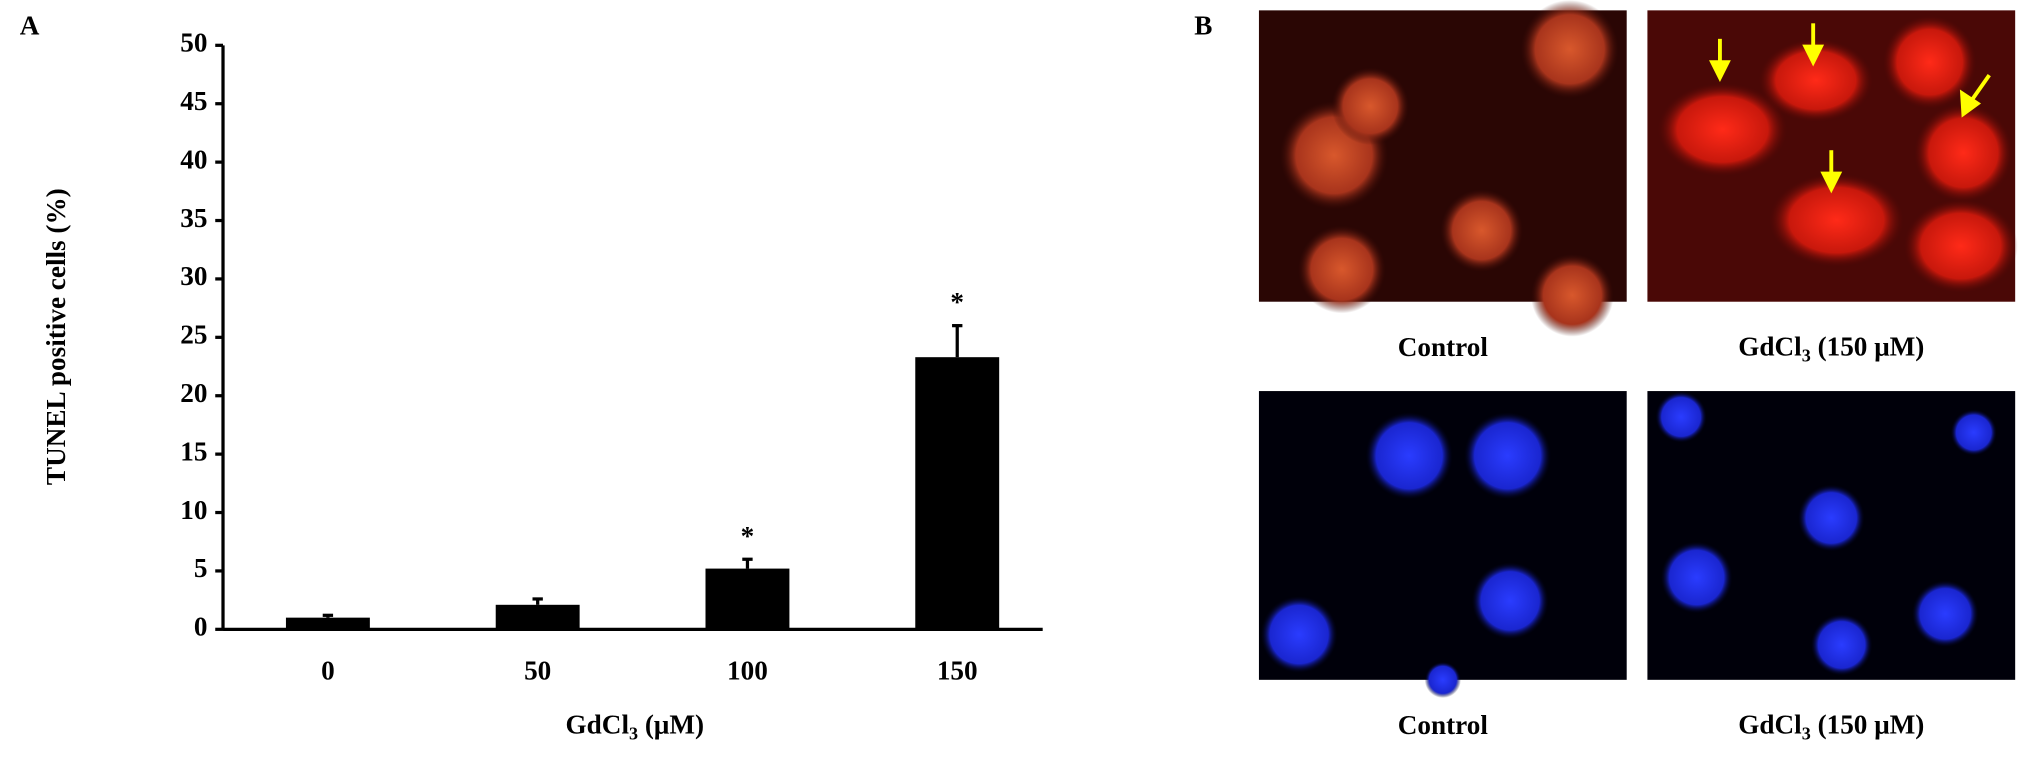 The height and width of the screenshot is (764, 2031). I want to click on y-axis-title: TUNEL positive cells (%), so click(56, 336).